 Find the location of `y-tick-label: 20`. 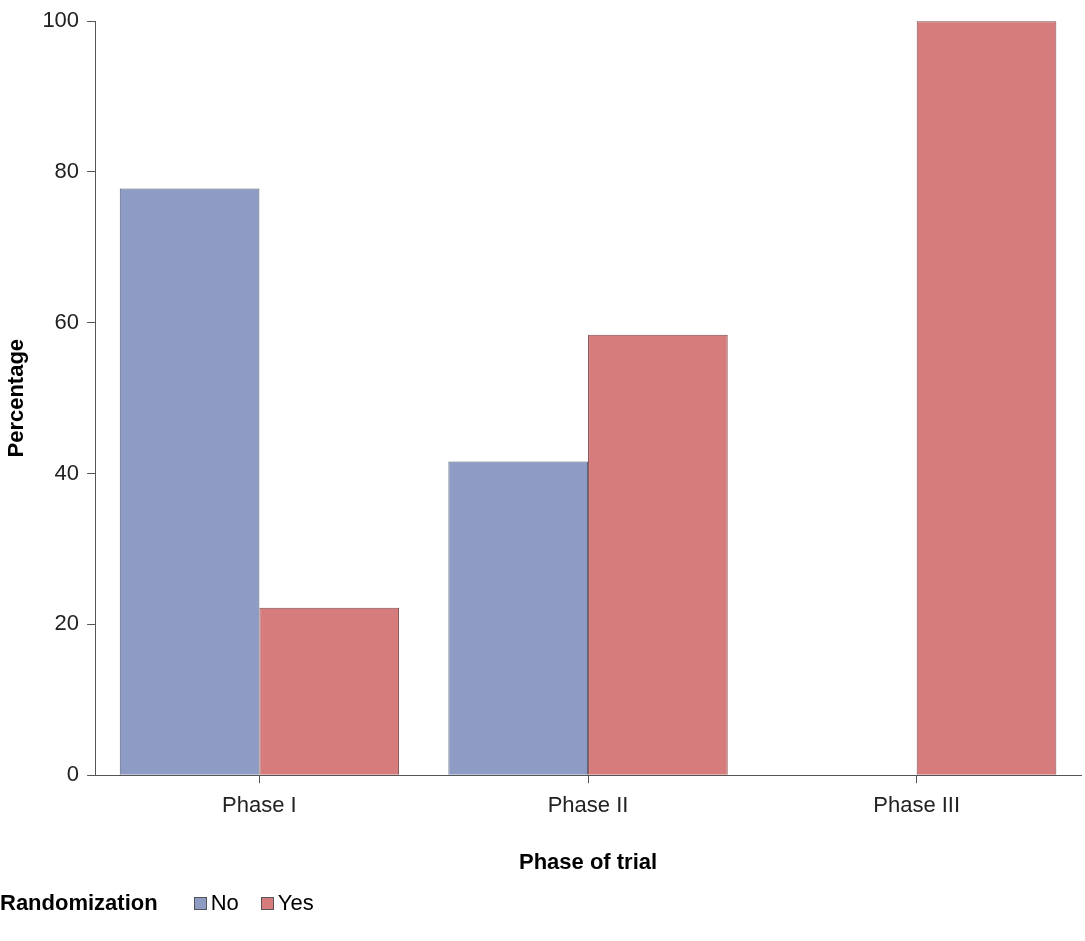

y-tick-label: 20 is located at coordinates (67, 623).